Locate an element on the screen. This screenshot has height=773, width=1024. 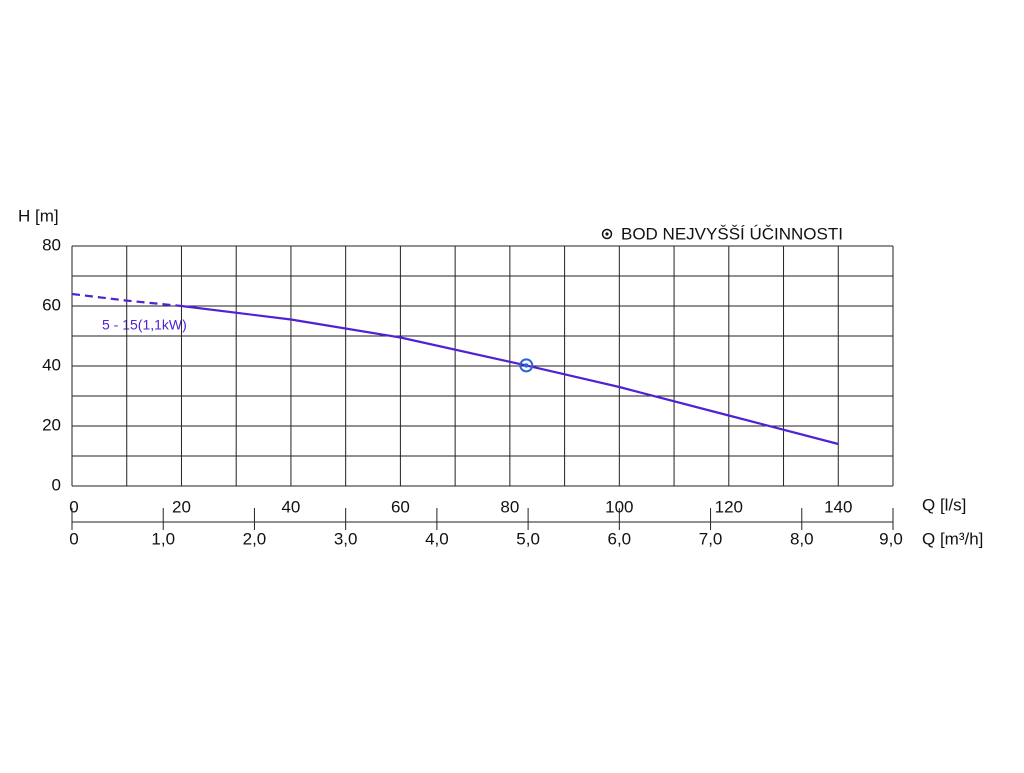
x-tick-label: 120 is located at coordinates (729, 506).